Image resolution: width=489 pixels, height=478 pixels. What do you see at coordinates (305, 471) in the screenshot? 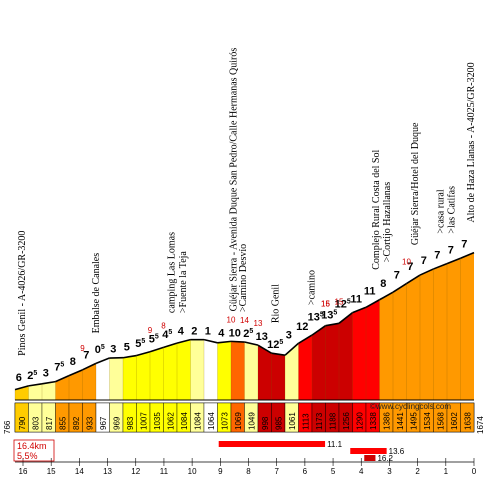
I see `axis-tick-label: 6` at bounding box center [305, 471].